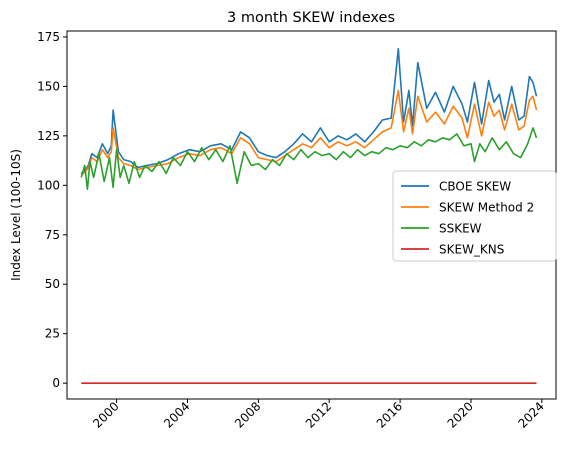 The height and width of the screenshot is (456, 572). I want to click on y-tick-label: 75, so click(52, 235).